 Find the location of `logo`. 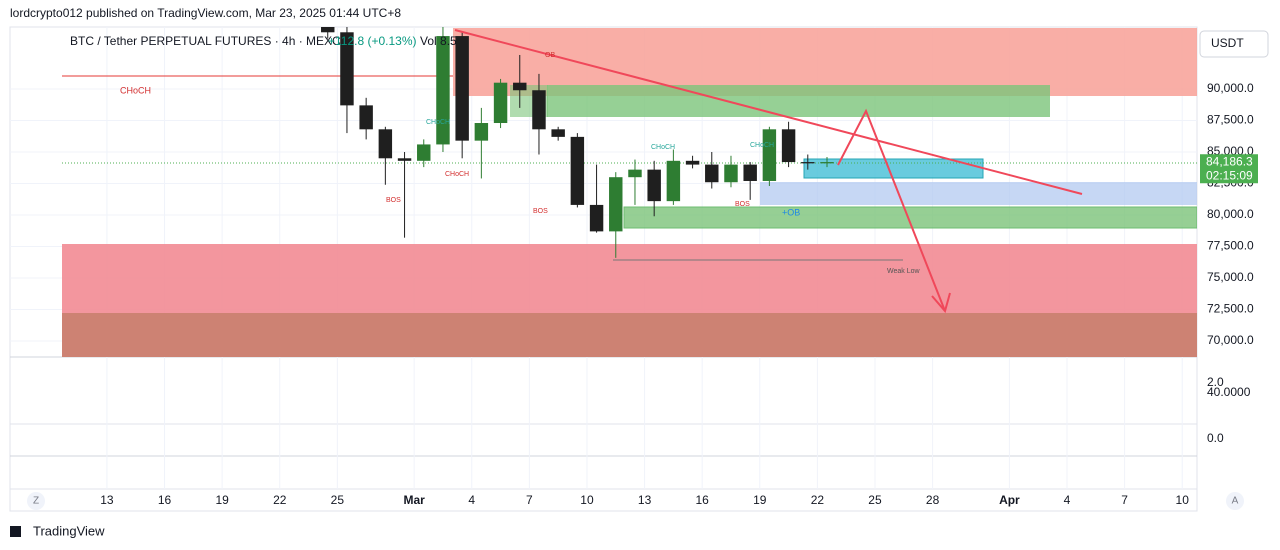

logo is located at coordinates (15, 531).